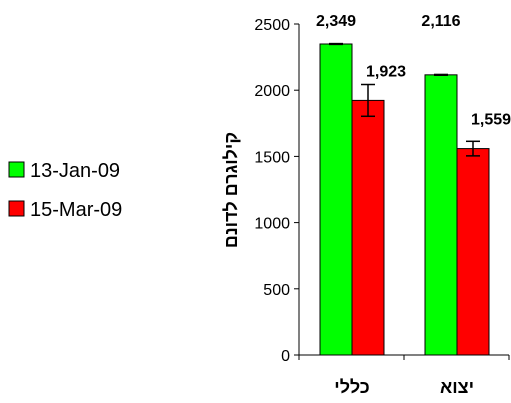 This screenshot has width=511, height=403. Describe the element at coordinates (351, 387) in the screenshot. I see `category-label: כללי` at that location.